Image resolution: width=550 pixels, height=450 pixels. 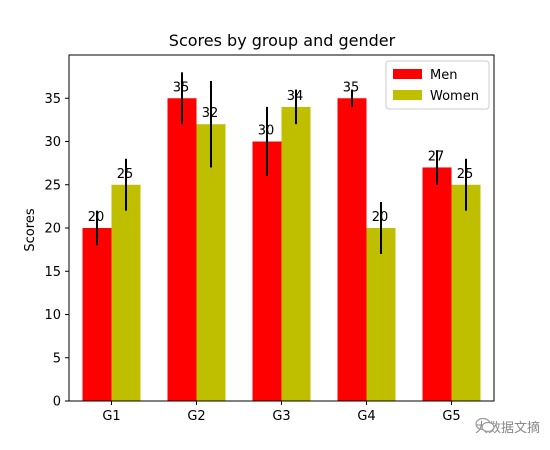 What do you see at coordinates (381, 314) in the screenshot?
I see `bar-women-g4` at bounding box center [381, 314].